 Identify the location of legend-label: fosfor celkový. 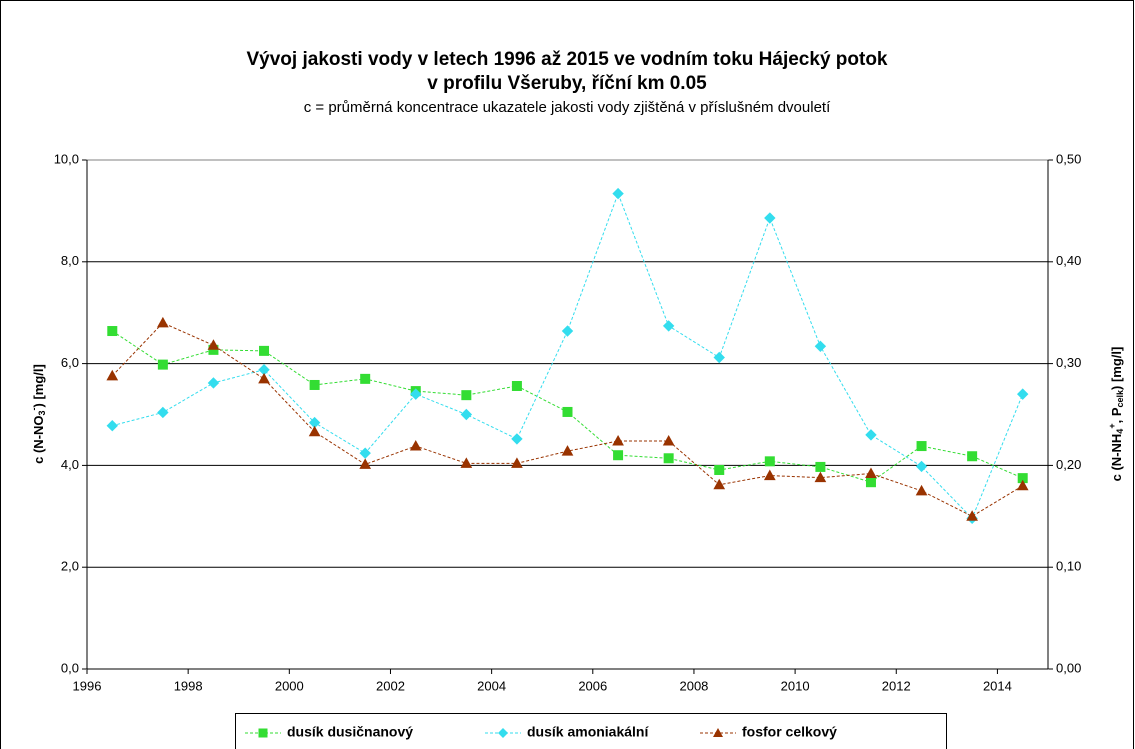
(789, 732).